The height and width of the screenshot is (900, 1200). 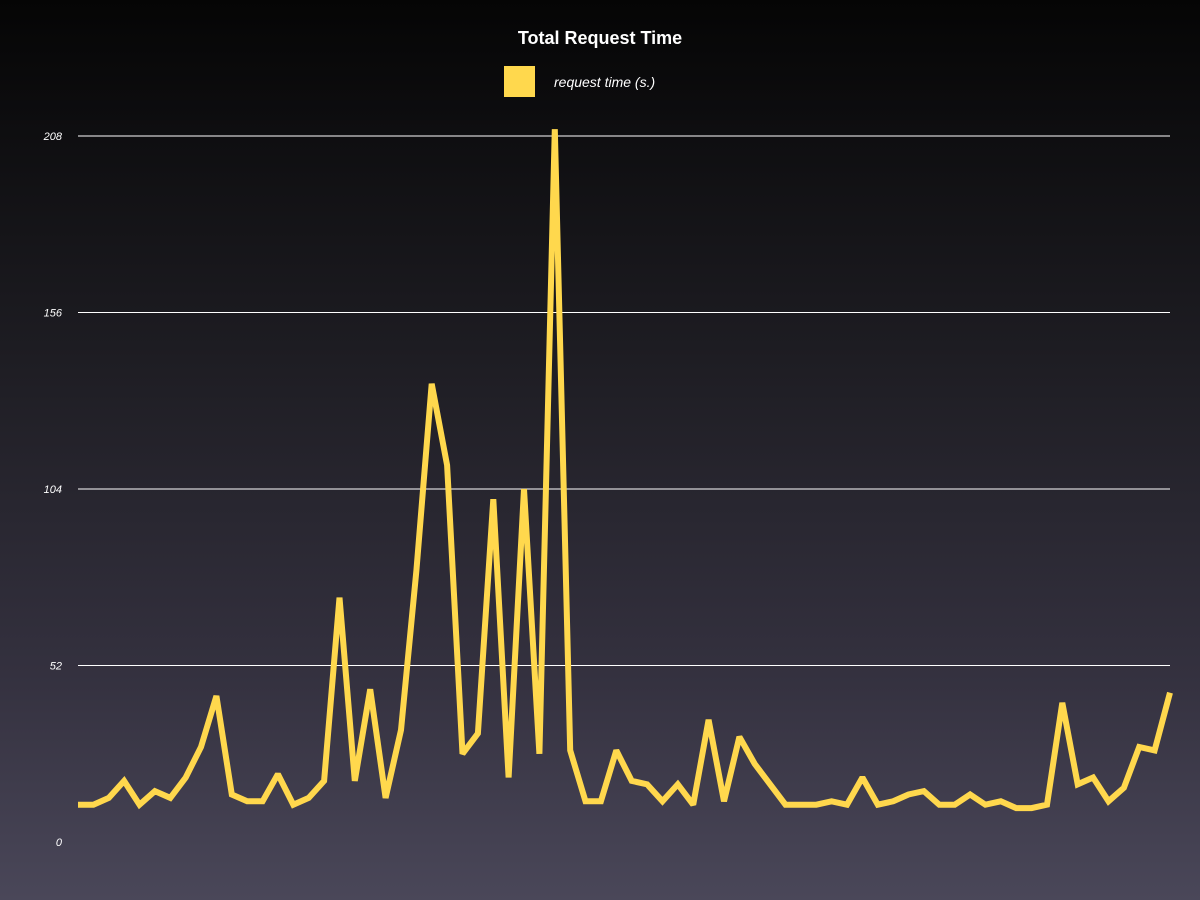 What do you see at coordinates (59, 843) in the screenshot?
I see `y-tick-label: 0` at bounding box center [59, 843].